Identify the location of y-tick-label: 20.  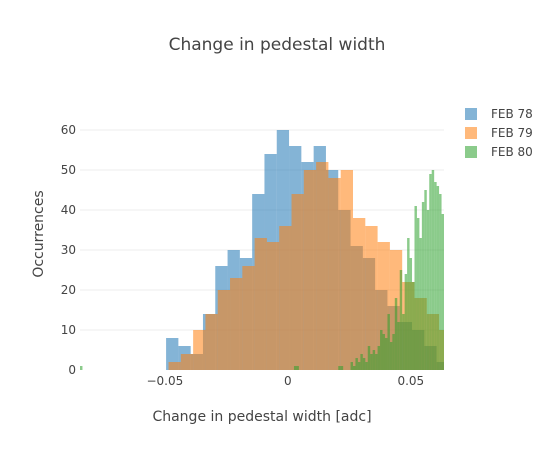
(68, 290).